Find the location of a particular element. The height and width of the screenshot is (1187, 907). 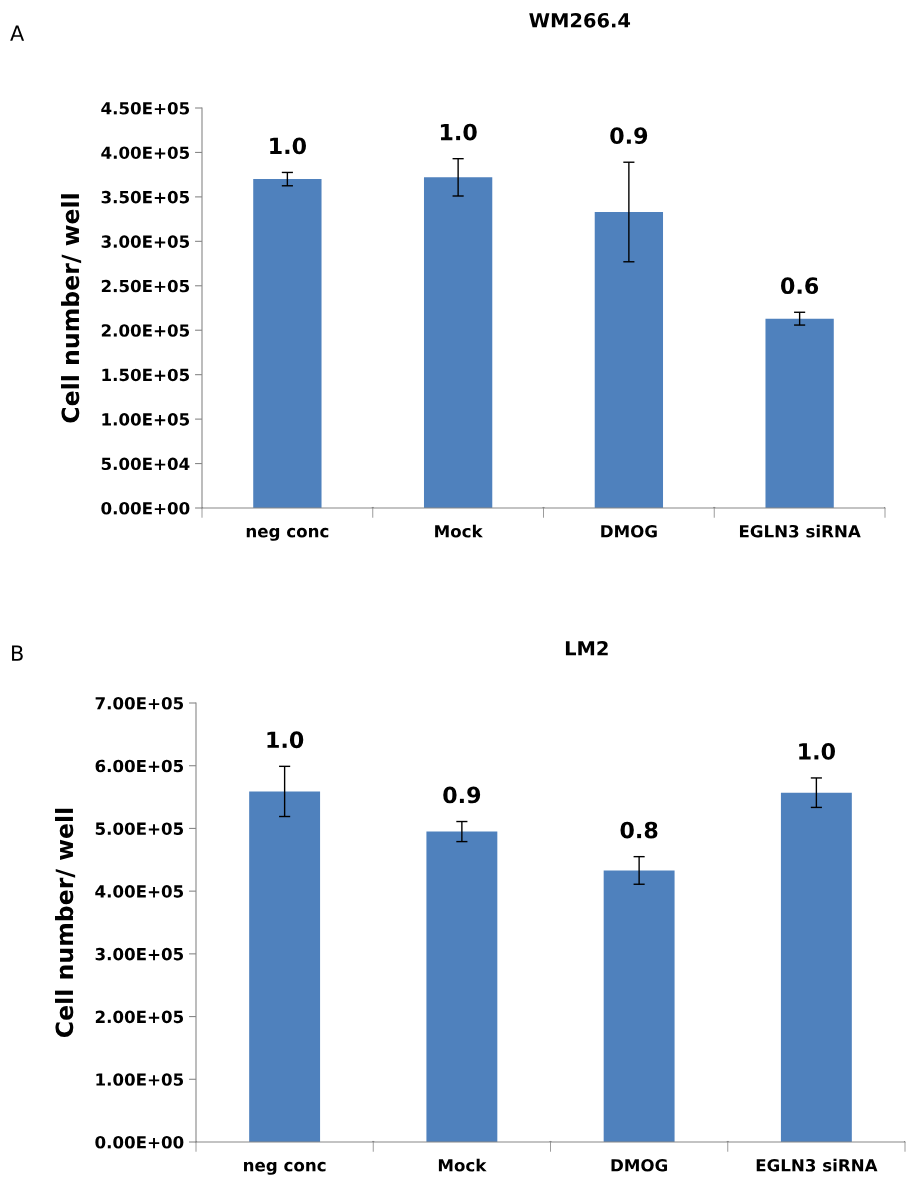

text: B is located at coordinates (17, 653).